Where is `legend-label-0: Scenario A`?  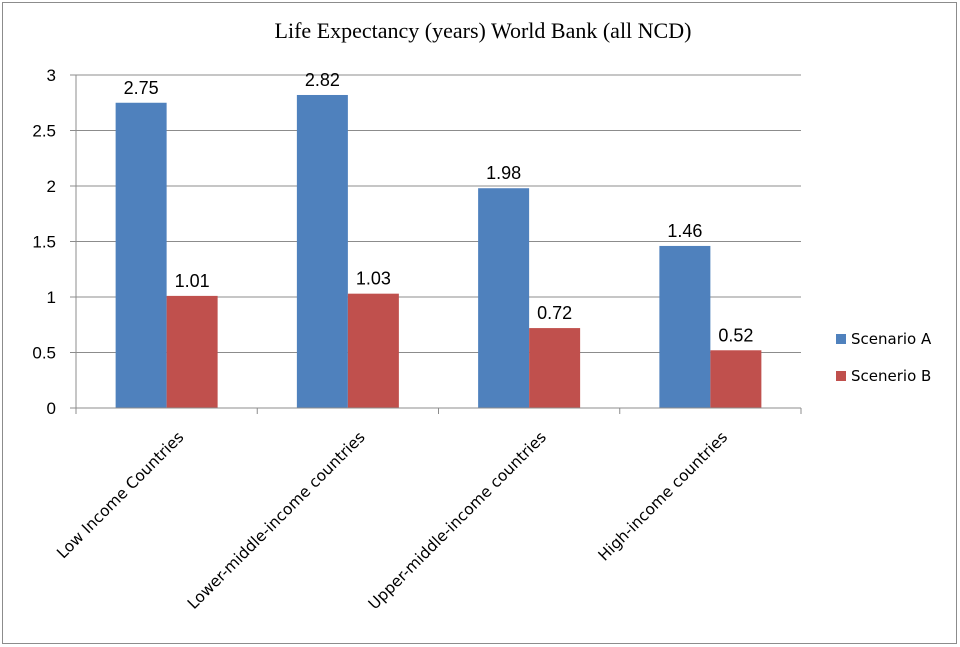
legend-label-0: Scenario A is located at coordinates (891, 339).